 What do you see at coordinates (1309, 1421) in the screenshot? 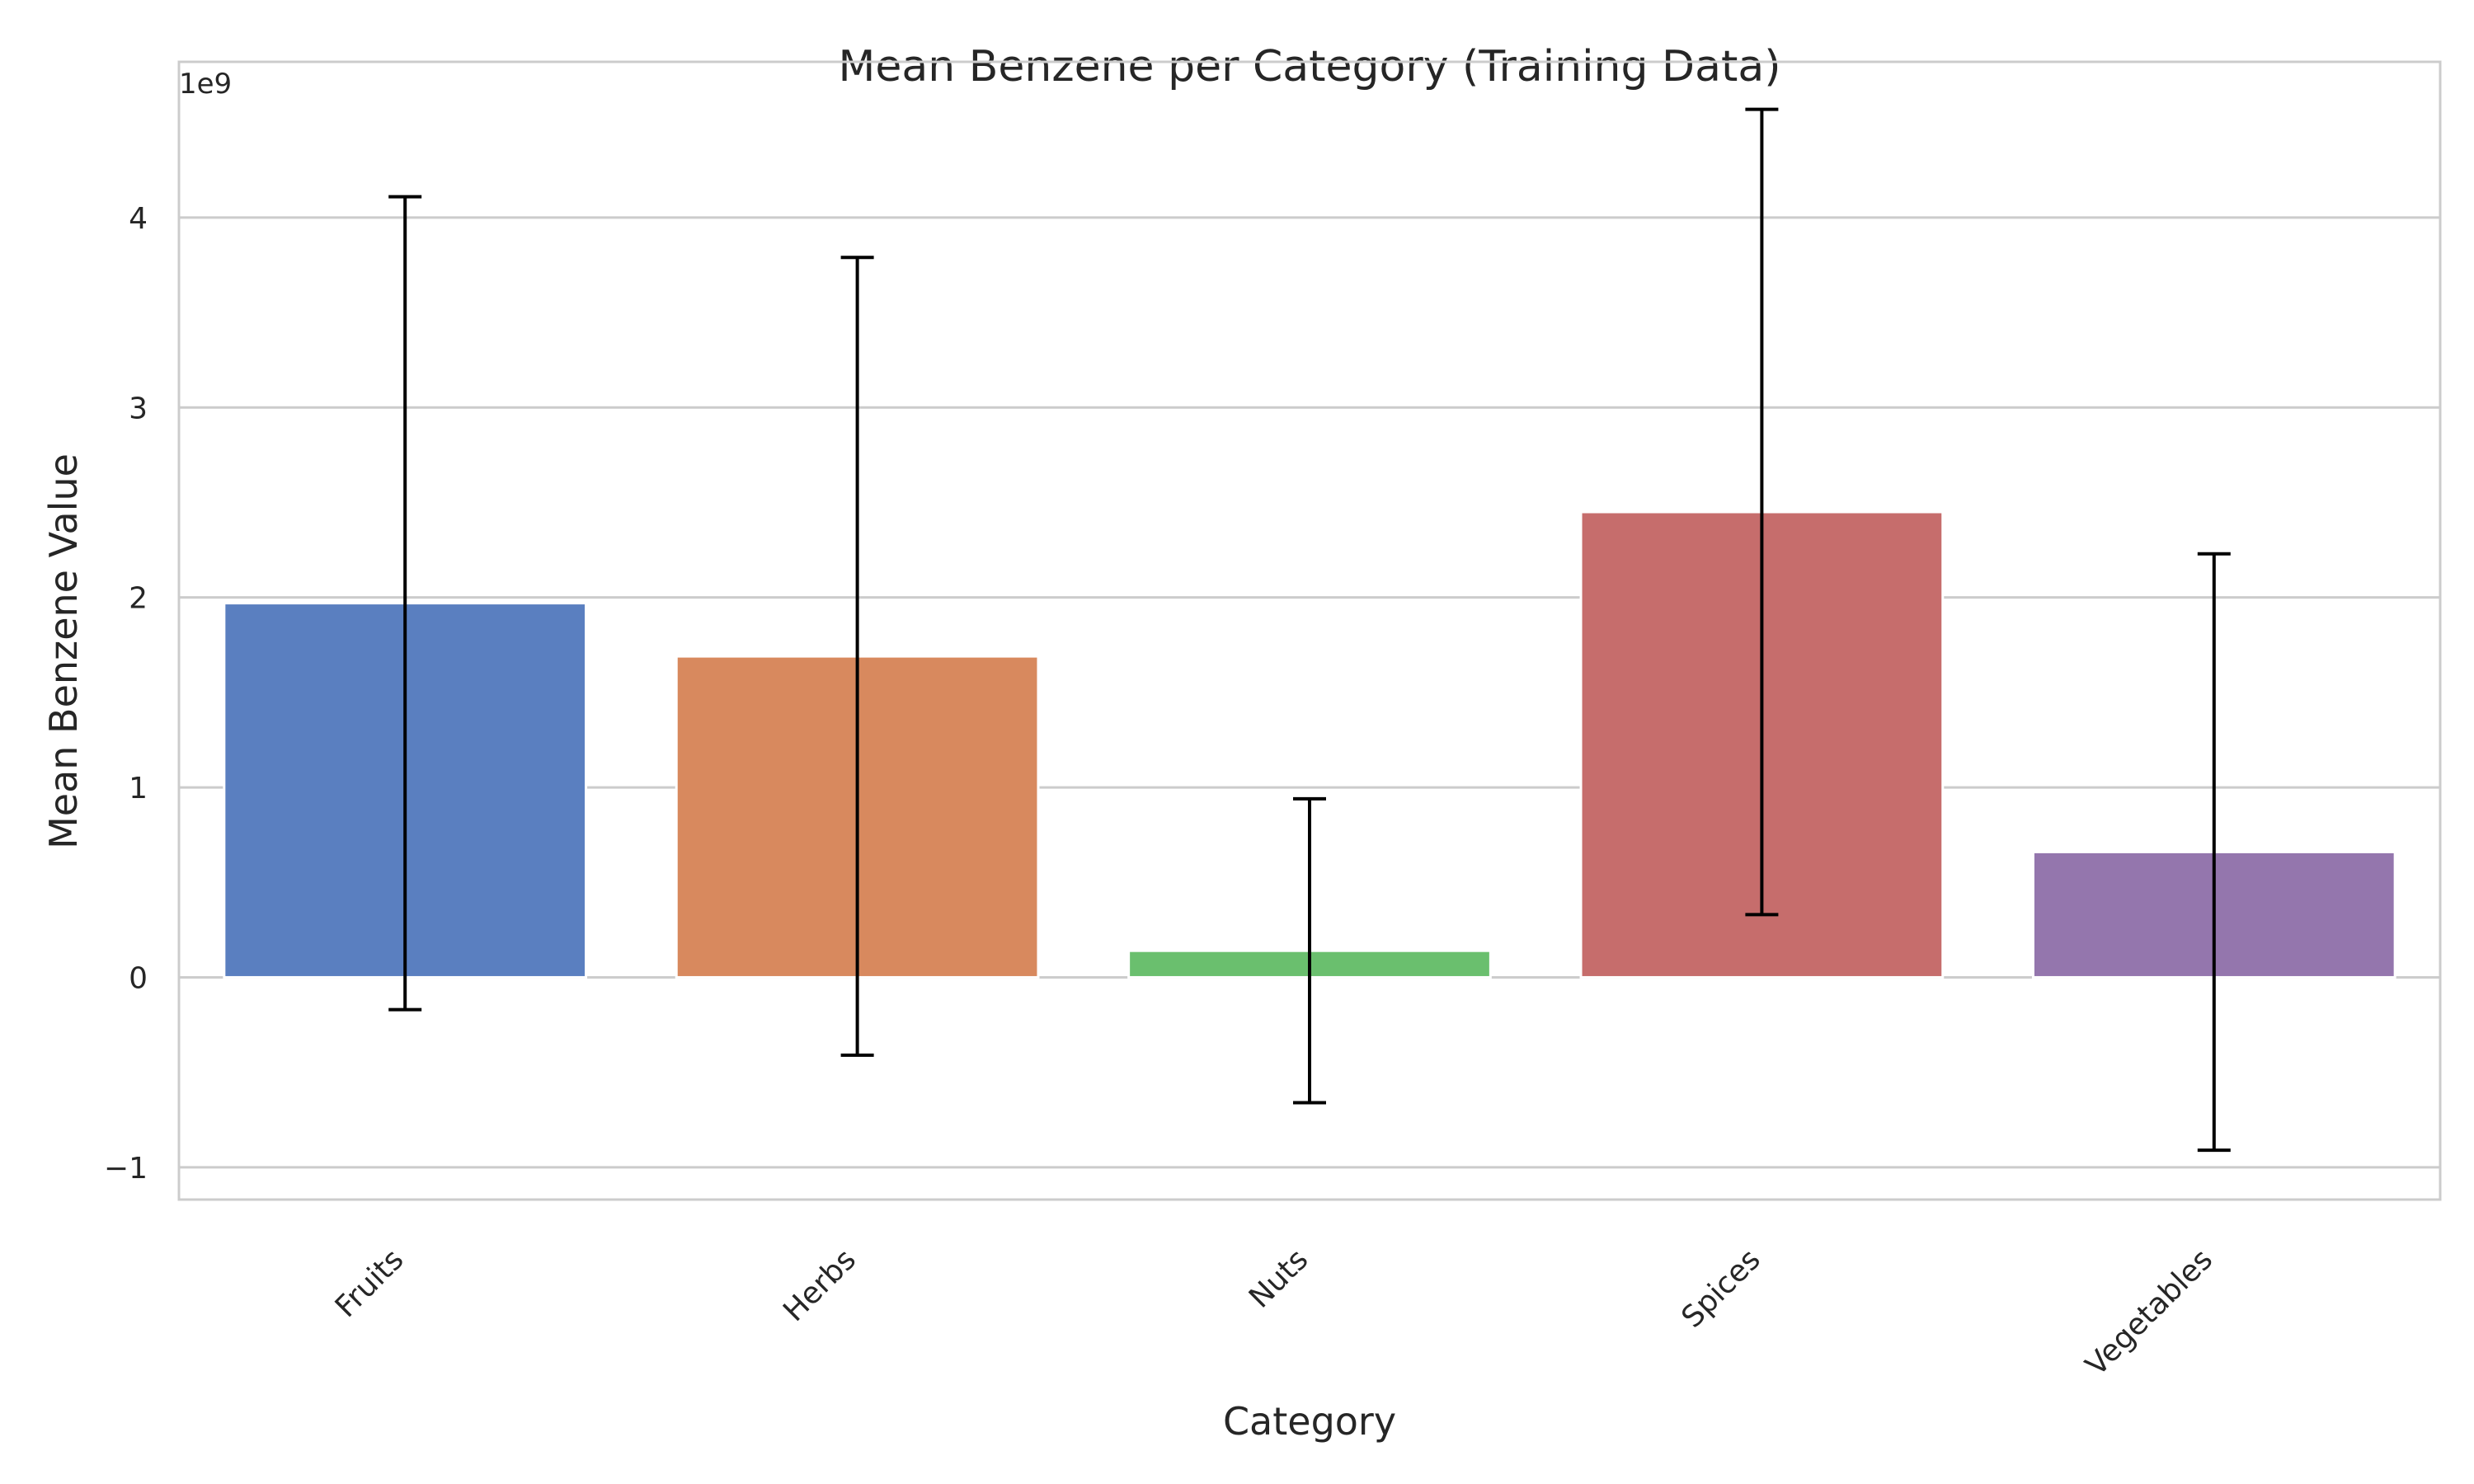
I see `x-axis-label: Category` at bounding box center [1309, 1421].